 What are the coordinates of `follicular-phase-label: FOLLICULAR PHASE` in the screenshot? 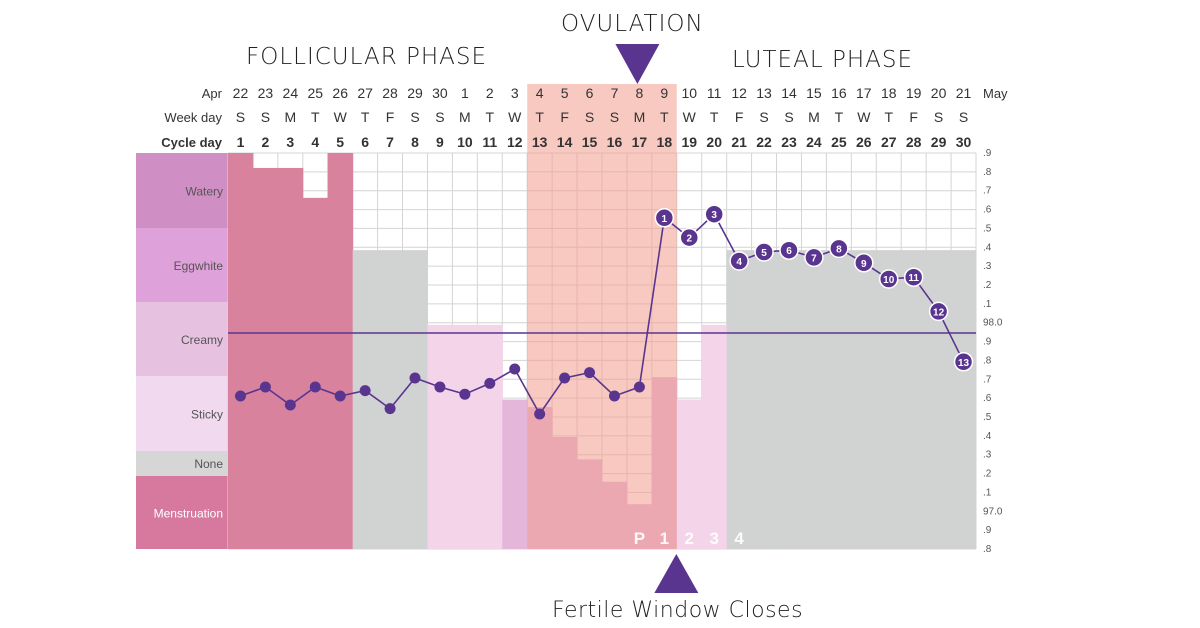 It's located at (367, 57).